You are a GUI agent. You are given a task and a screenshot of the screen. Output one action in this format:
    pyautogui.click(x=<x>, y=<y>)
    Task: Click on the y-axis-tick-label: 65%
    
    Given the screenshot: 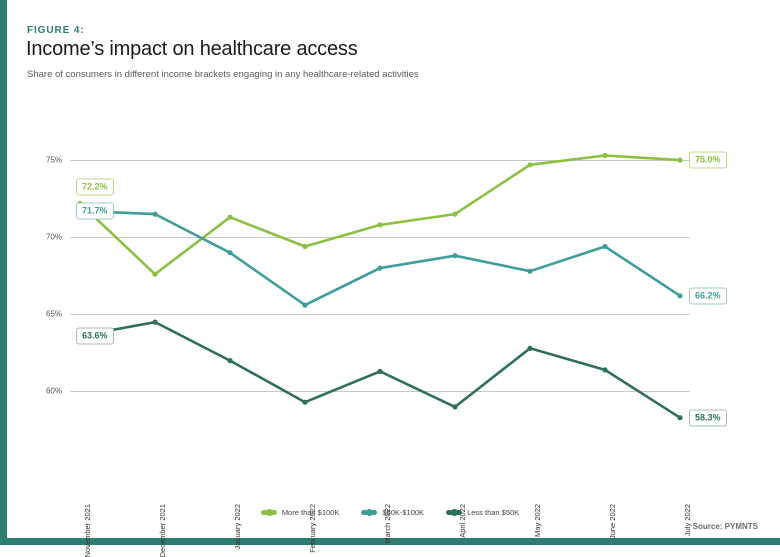 What is the action you would take?
    pyautogui.click(x=53, y=314)
    